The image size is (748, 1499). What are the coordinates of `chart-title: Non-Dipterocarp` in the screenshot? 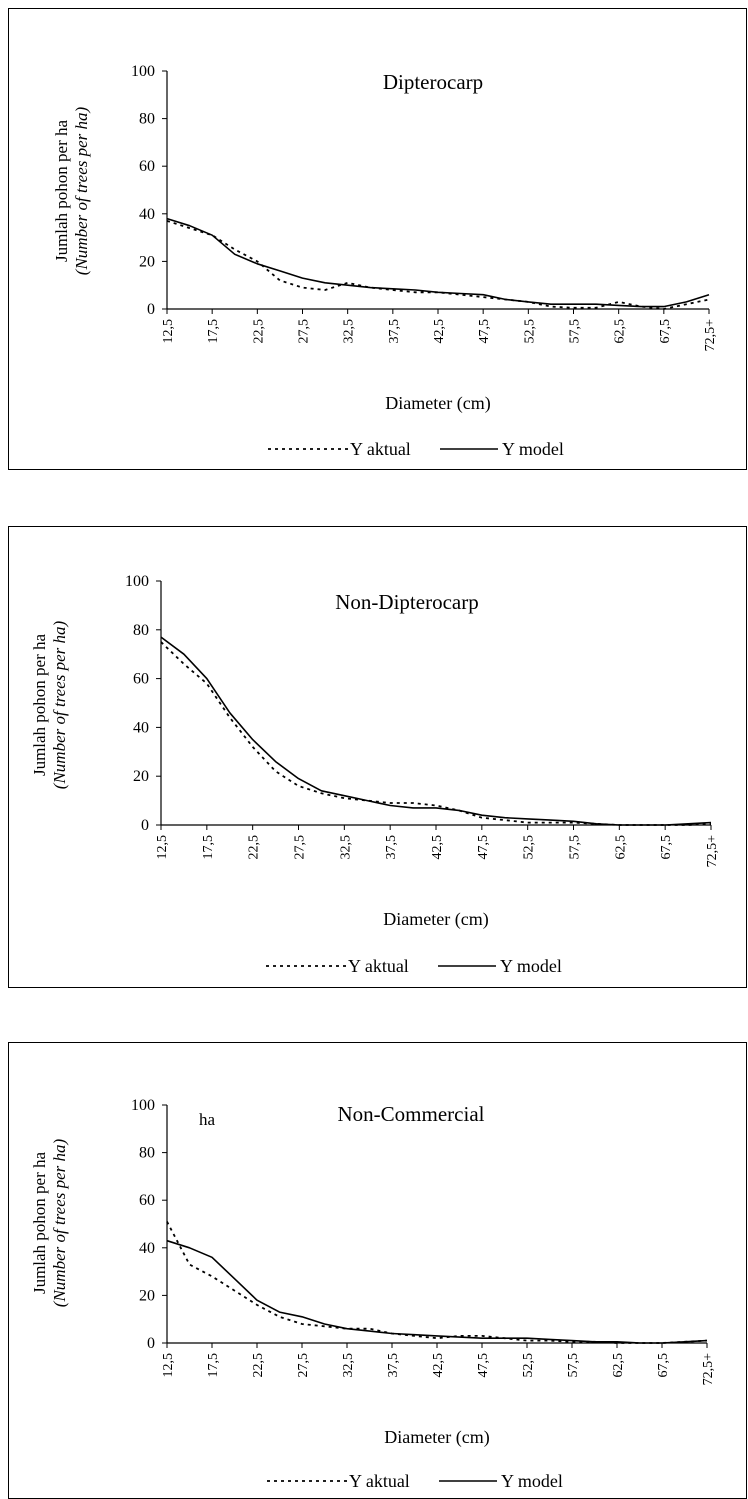 It's located at (406, 602).